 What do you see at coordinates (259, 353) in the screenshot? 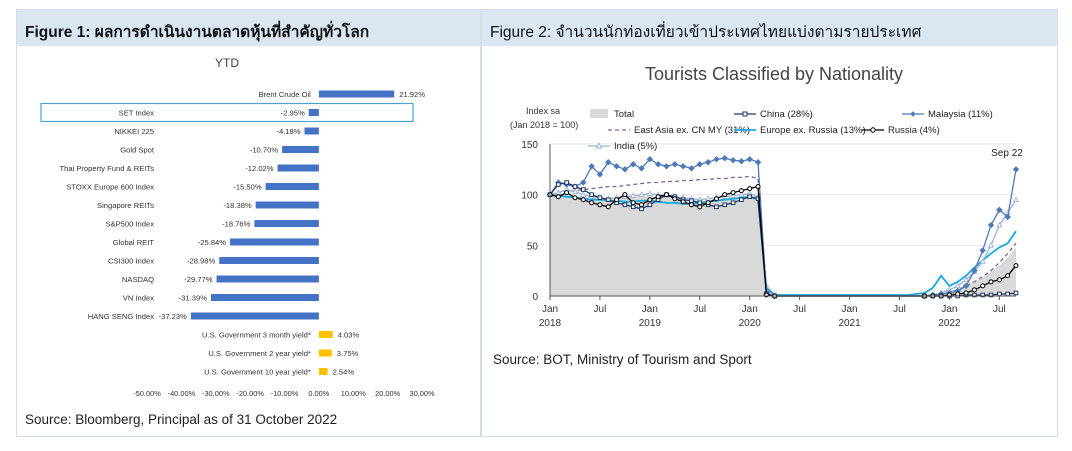
I see `category-label: U.S. Government 2 year yield*` at bounding box center [259, 353].